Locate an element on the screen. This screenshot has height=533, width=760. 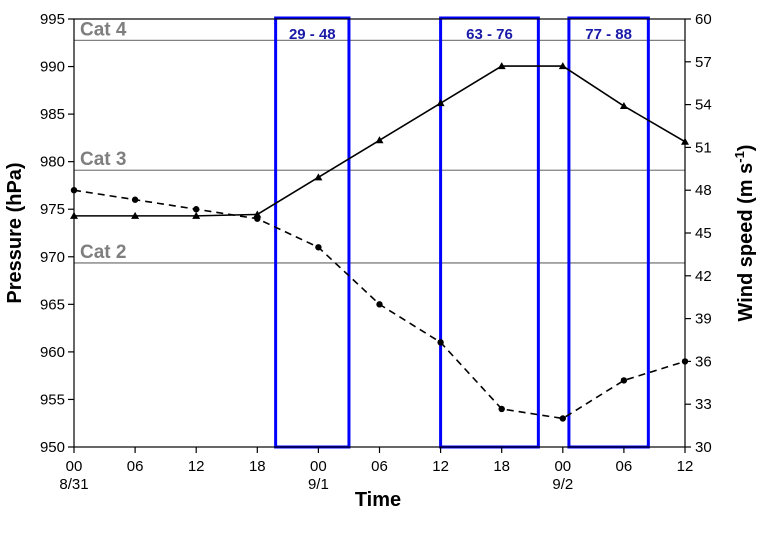
y-right-tick-label: 45 is located at coordinates (703, 233).